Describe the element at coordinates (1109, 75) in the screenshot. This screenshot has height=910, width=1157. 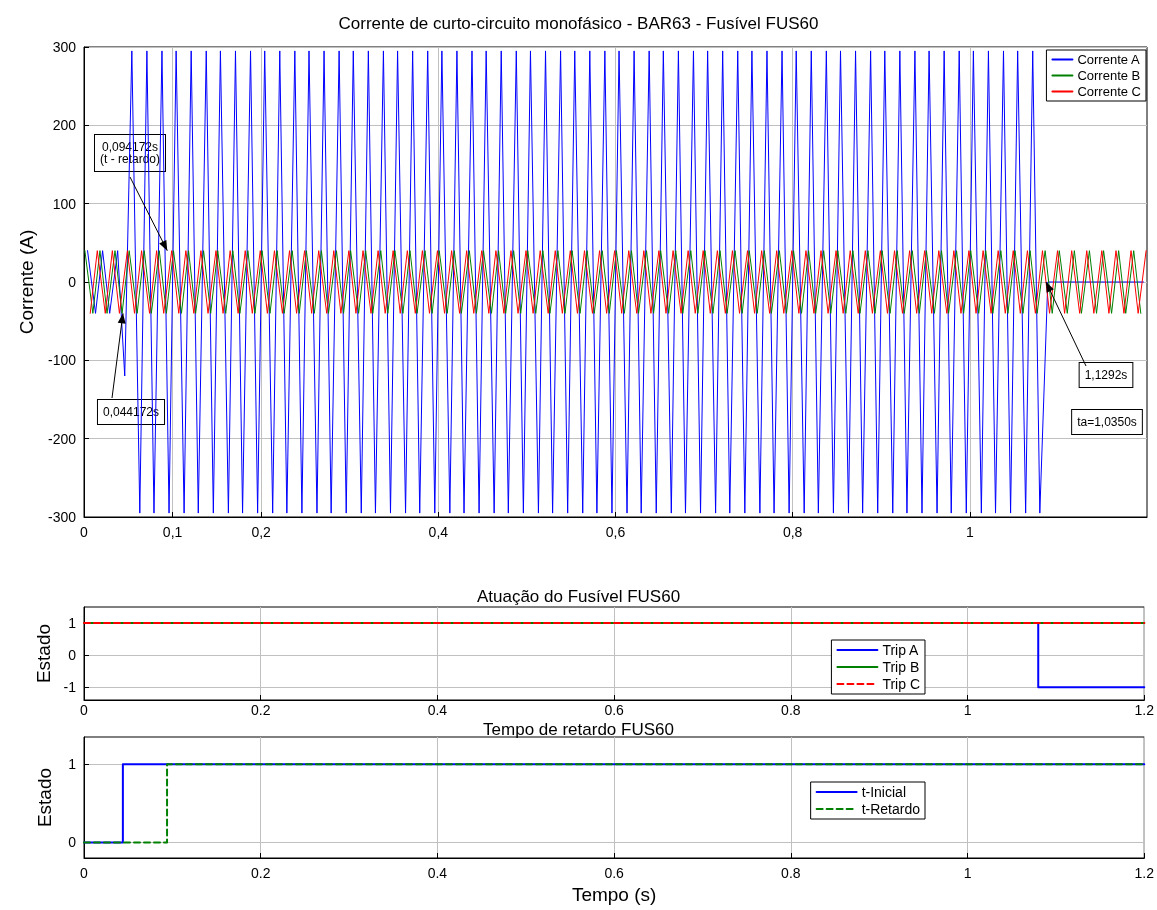
I see `legend-label: Corrente B` at that location.